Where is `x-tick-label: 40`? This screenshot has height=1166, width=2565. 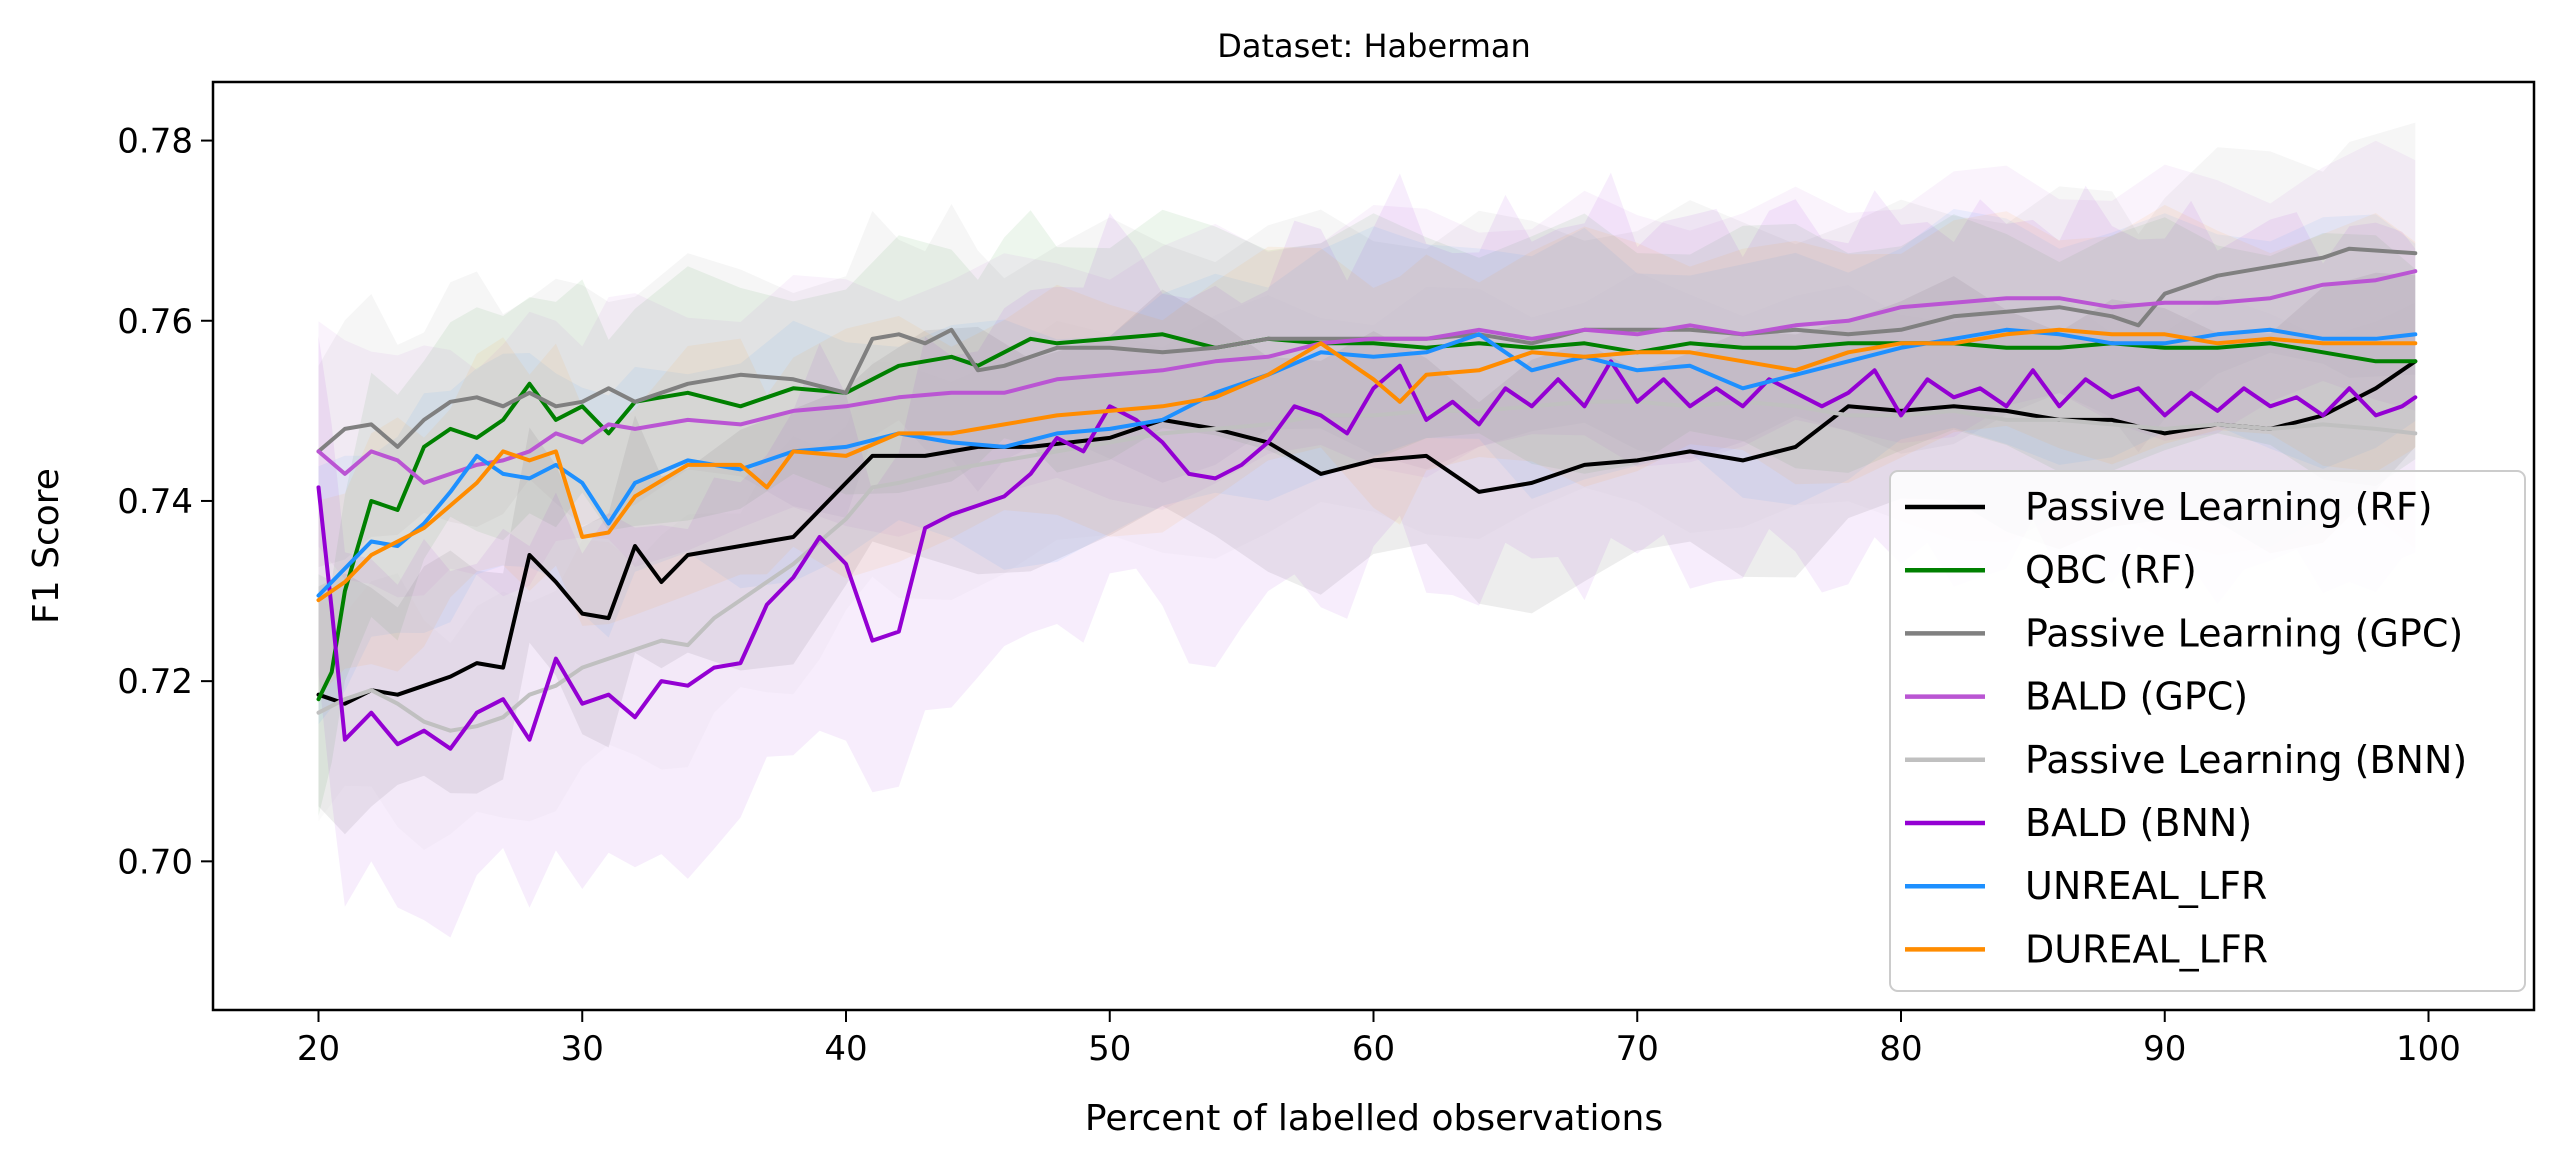
x-tick-label: 40 is located at coordinates (845, 1049).